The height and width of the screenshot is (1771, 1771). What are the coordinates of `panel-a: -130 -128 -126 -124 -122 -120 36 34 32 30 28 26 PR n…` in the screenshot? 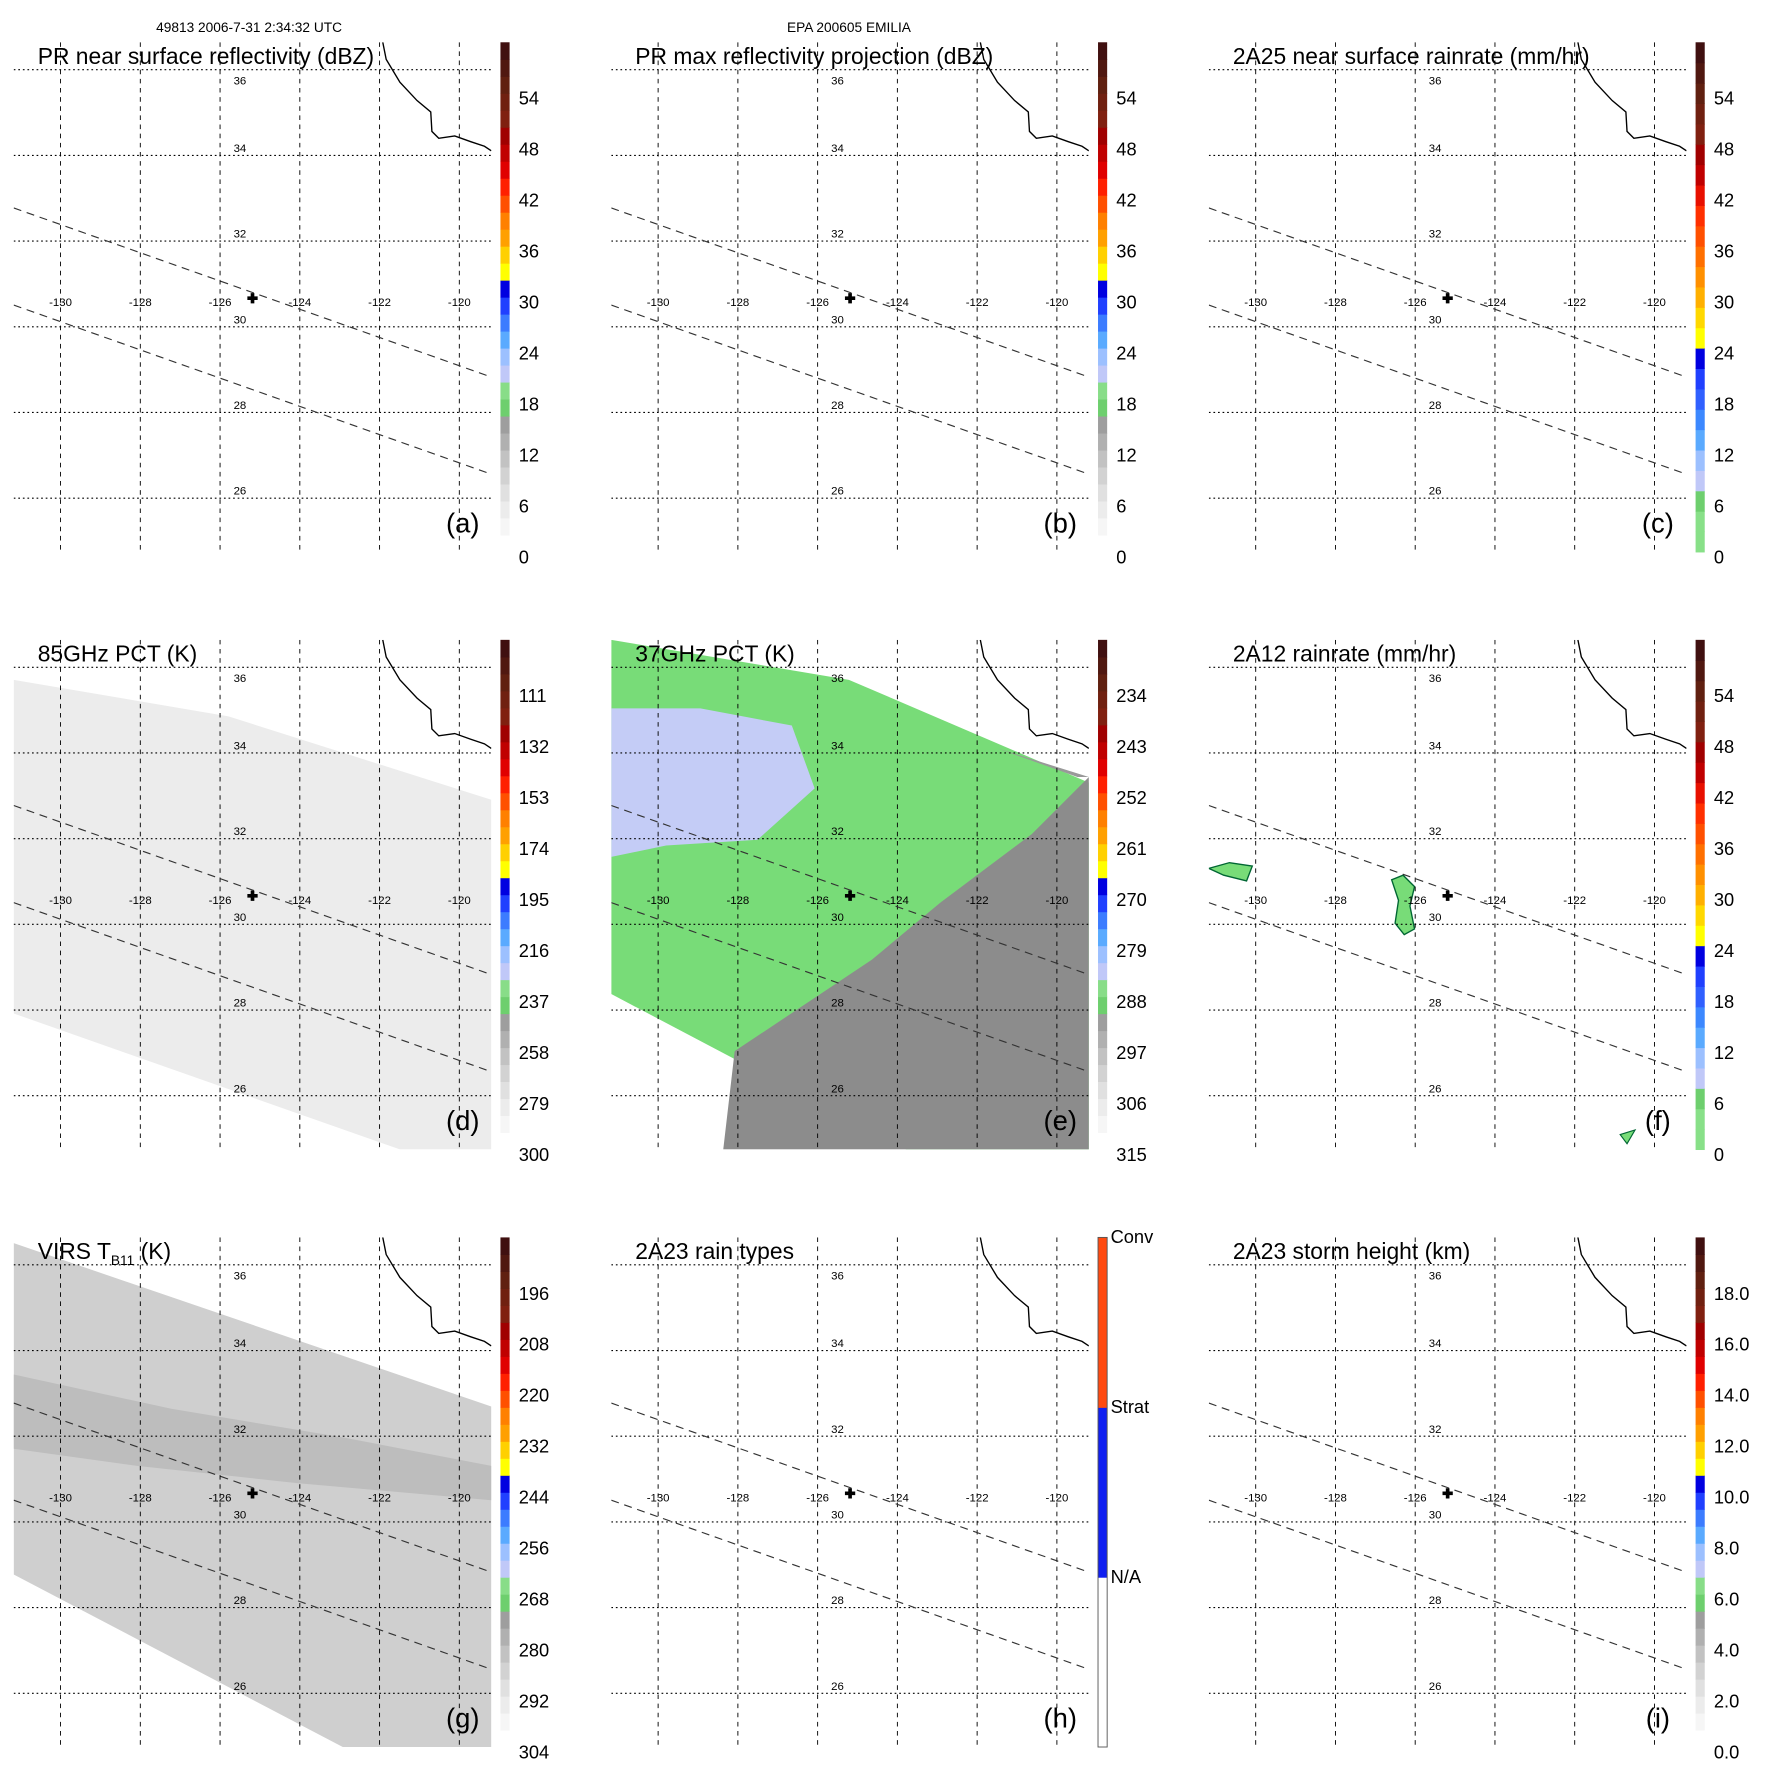 It's located at (276, 304).